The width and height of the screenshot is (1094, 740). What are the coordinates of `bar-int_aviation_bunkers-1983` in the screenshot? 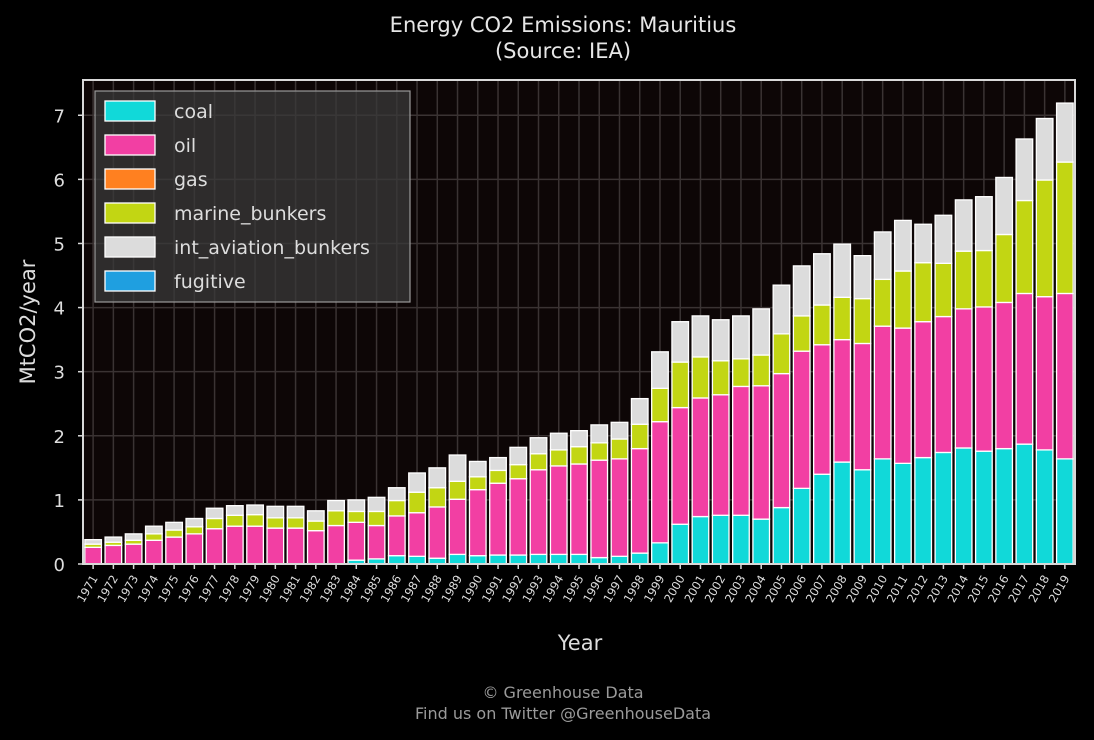 It's located at (336, 505).